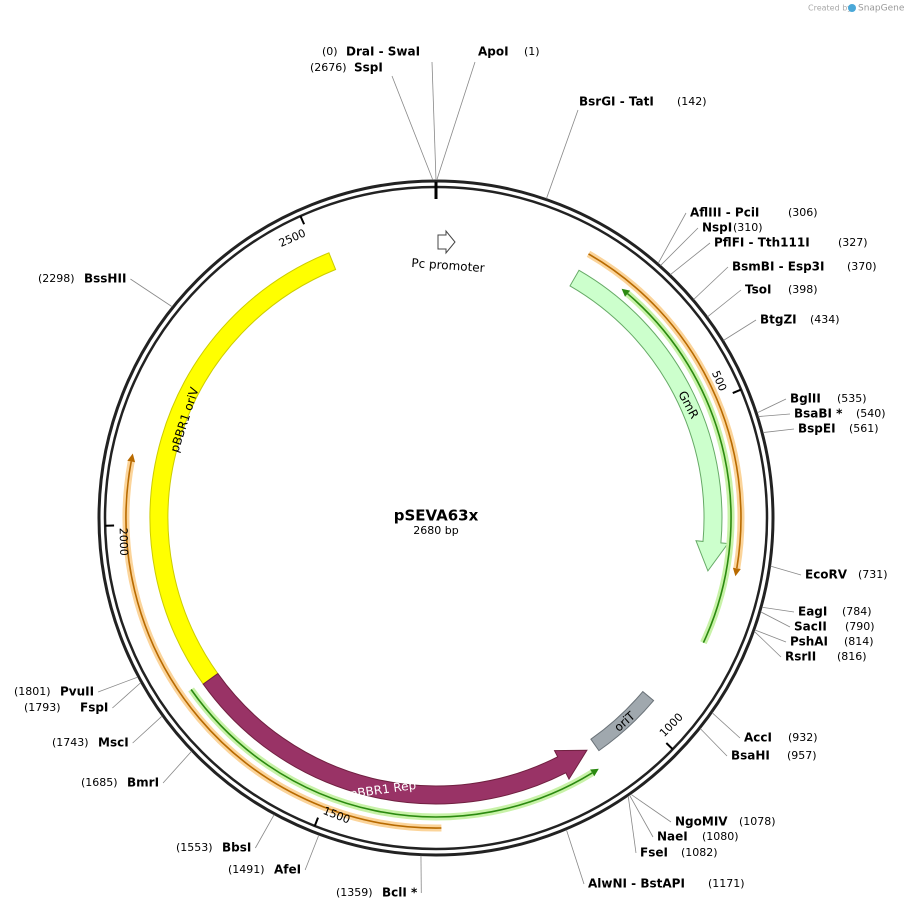 This screenshot has height=912, width=906. I want to click on feature-gmr, so click(649, 420).